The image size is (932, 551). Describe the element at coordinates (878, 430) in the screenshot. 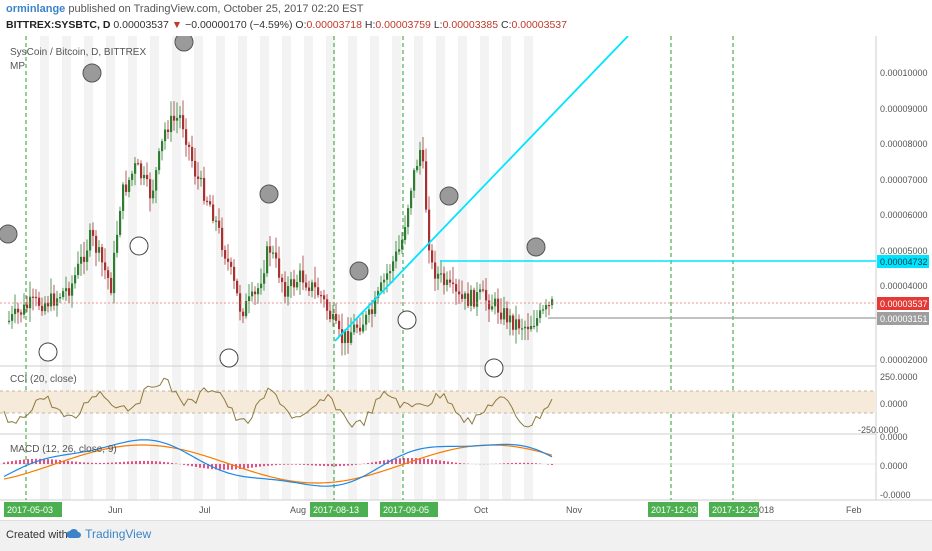

I see `cci-tick: -250.0000` at that location.